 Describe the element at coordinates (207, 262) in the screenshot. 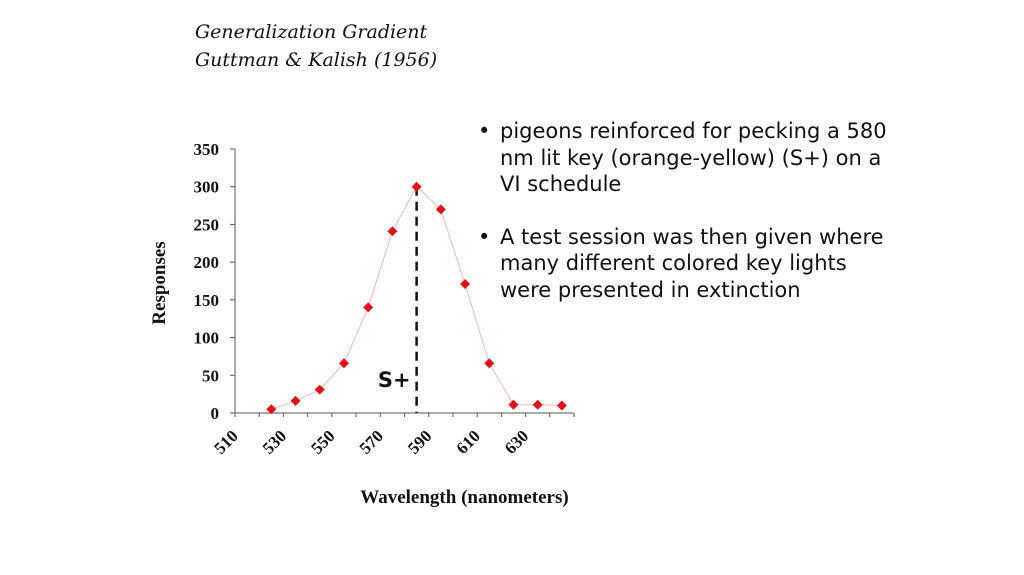

I see `y-tick-label: 200` at that location.